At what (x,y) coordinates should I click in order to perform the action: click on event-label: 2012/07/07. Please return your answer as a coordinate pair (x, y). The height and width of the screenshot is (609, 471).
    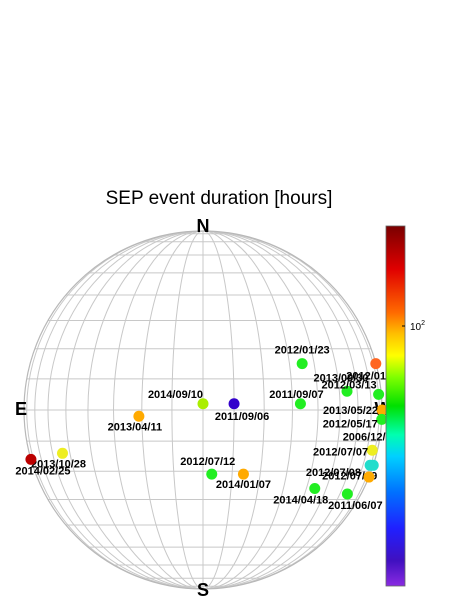
    Looking at the image, I should click on (340, 452).